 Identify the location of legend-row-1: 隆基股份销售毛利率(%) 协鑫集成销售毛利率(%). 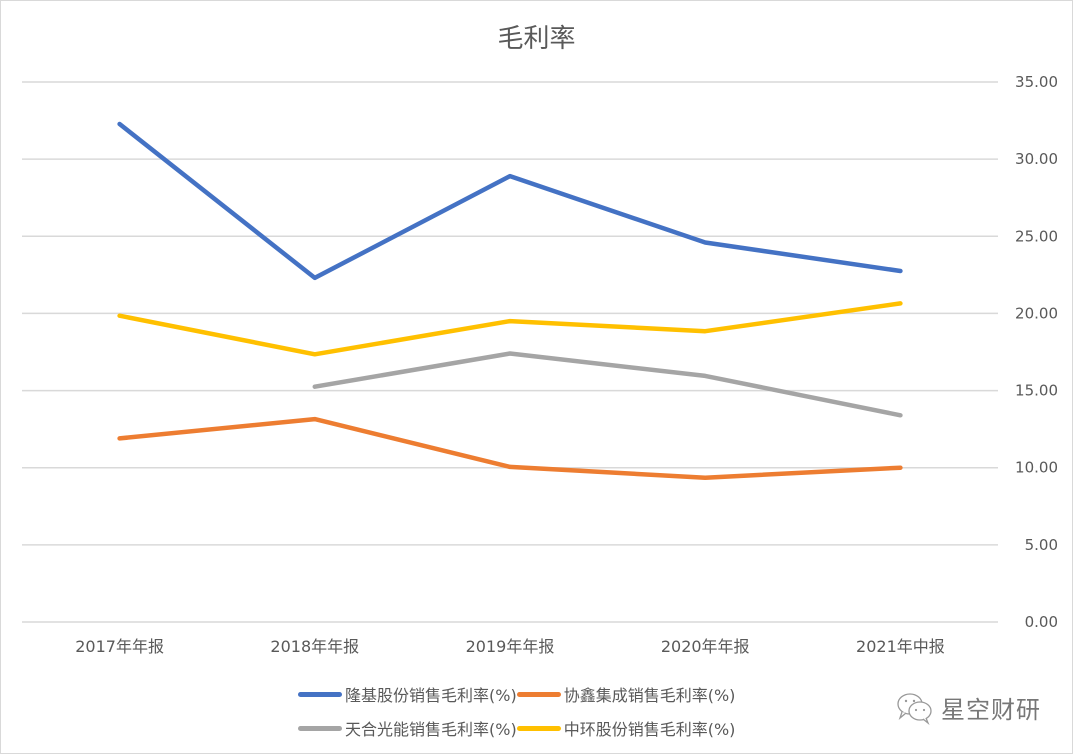
(558, 694).